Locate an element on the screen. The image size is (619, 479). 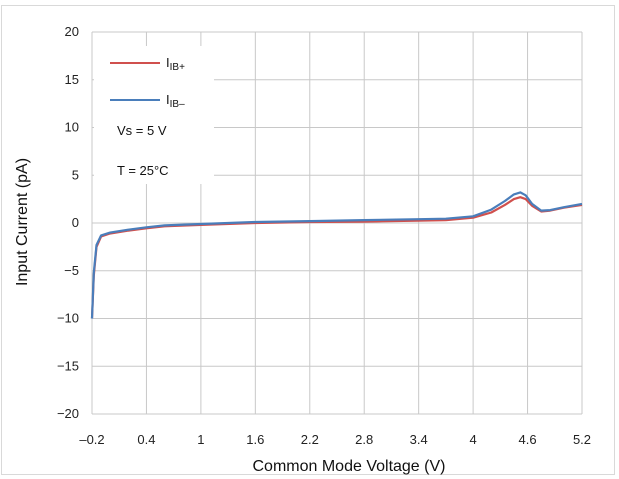
annotation-supply-voltage: Vs = 5 V is located at coordinates (142, 130).